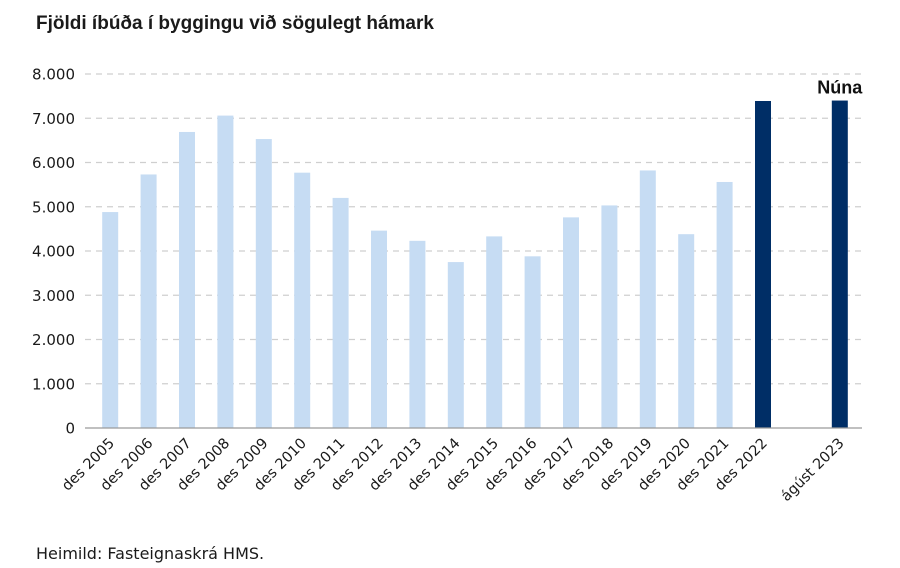  Describe the element at coordinates (53, 207) in the screenshot. I see `y-tick-label: 5.000` at that location.